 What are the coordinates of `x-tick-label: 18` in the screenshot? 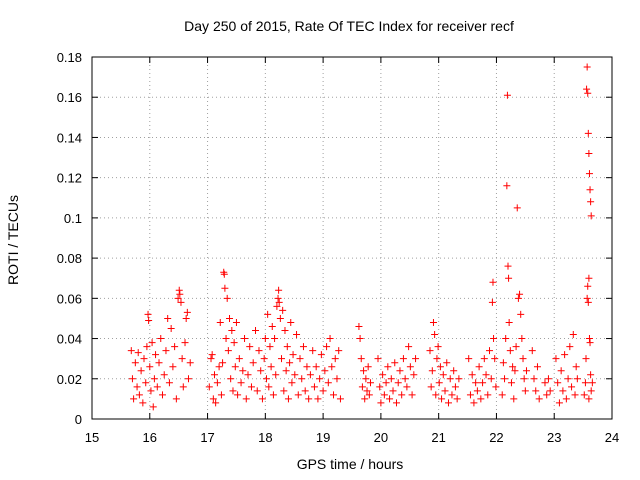 It's located at (265, 437).